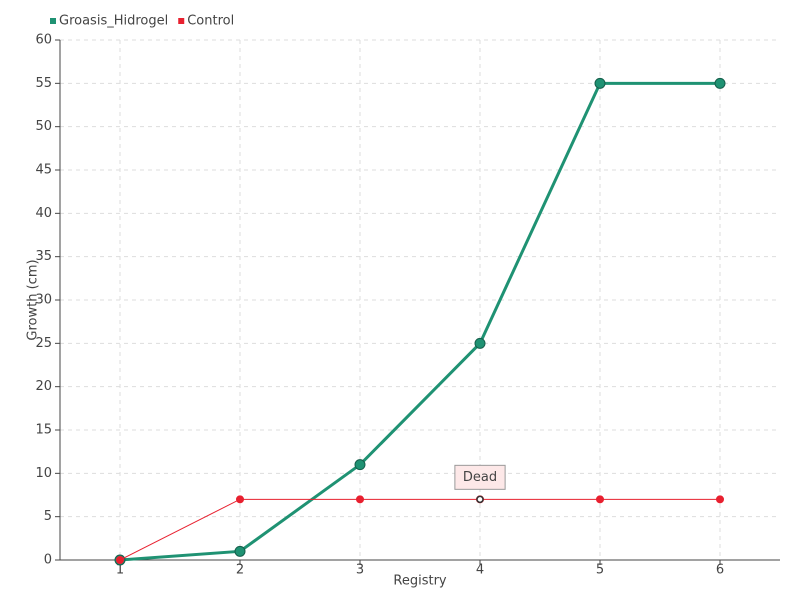 The height and width of the screenshot is (600, 800). What do you see at coordinates (43, 473) in the screenshot?
I see `y-tick-label: 10` at bounding box center [43, 473].